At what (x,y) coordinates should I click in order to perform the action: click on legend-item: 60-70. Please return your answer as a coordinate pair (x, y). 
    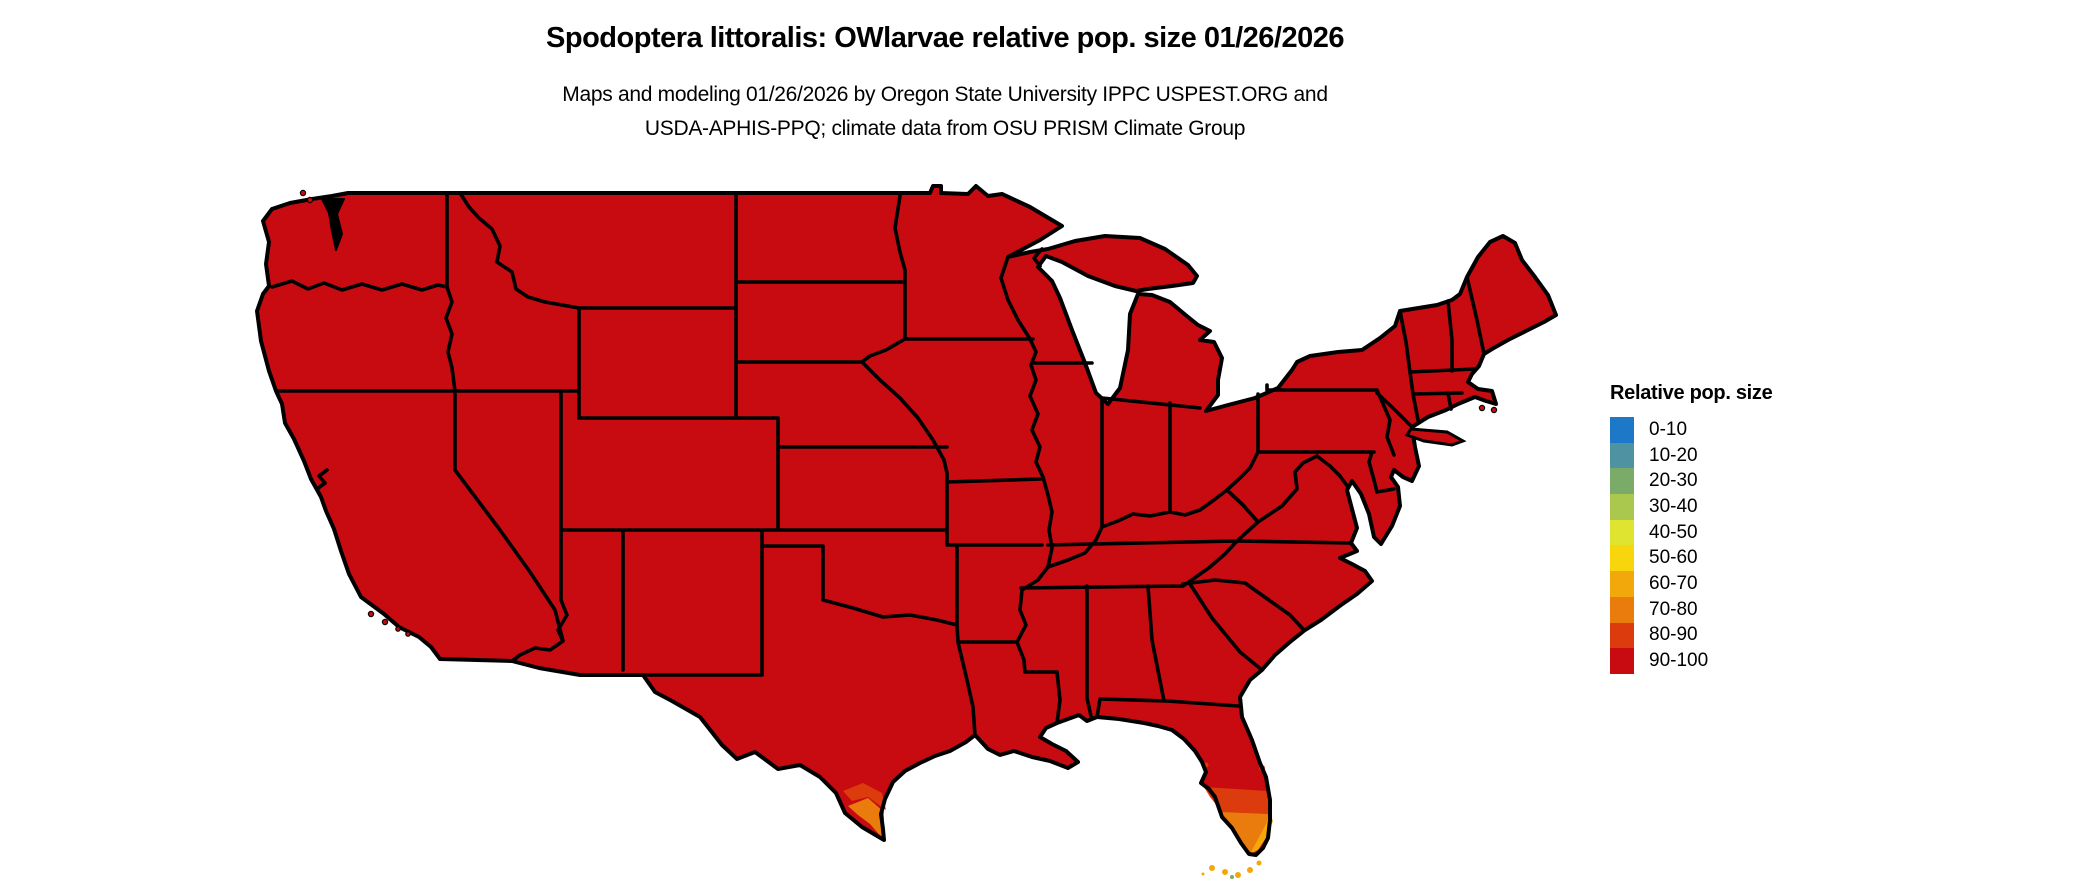
    Looking at the image, I should click on (1691, 584).